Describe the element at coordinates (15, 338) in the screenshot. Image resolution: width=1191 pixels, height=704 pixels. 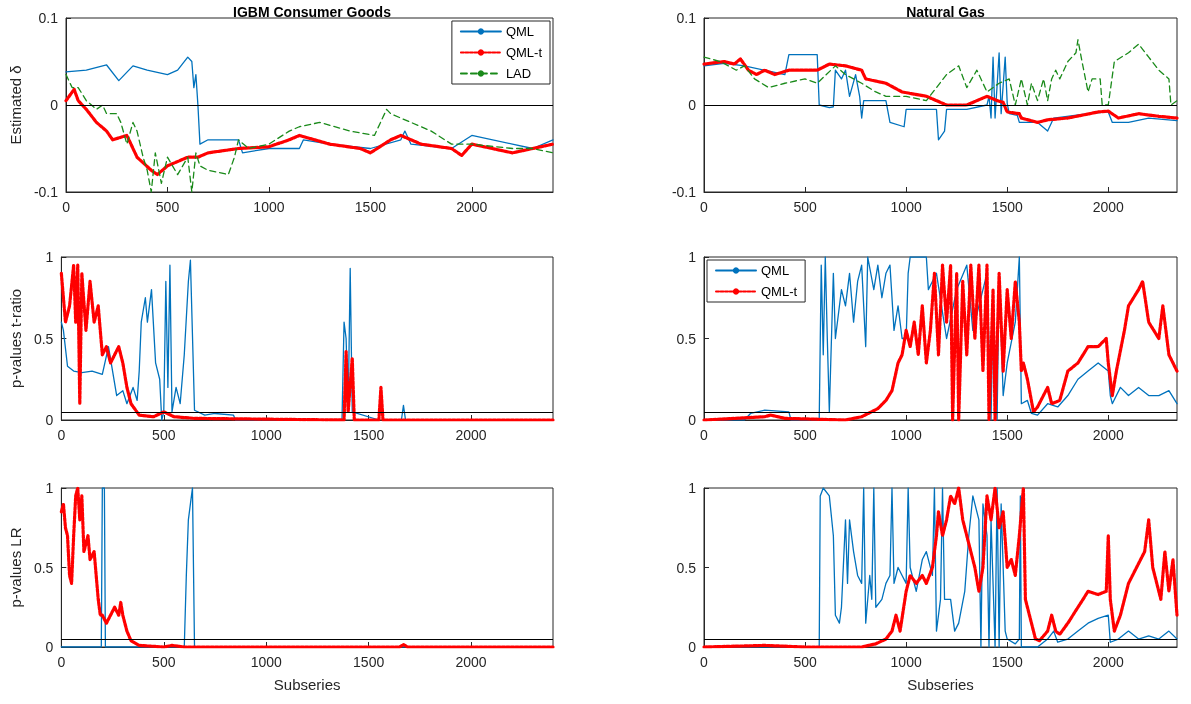
I see `y-axis-title: p-values t-ratio` at that location.